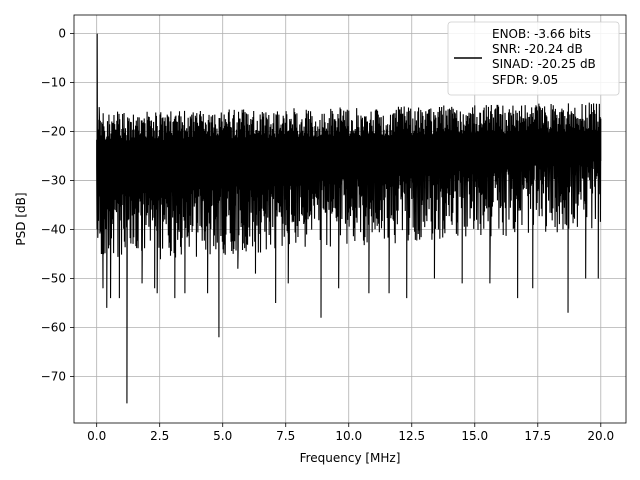  What do you see at coordinates (53, 132) in the screenshot?
I see `y-tick-label: −20` at bounding box center [53, 132].